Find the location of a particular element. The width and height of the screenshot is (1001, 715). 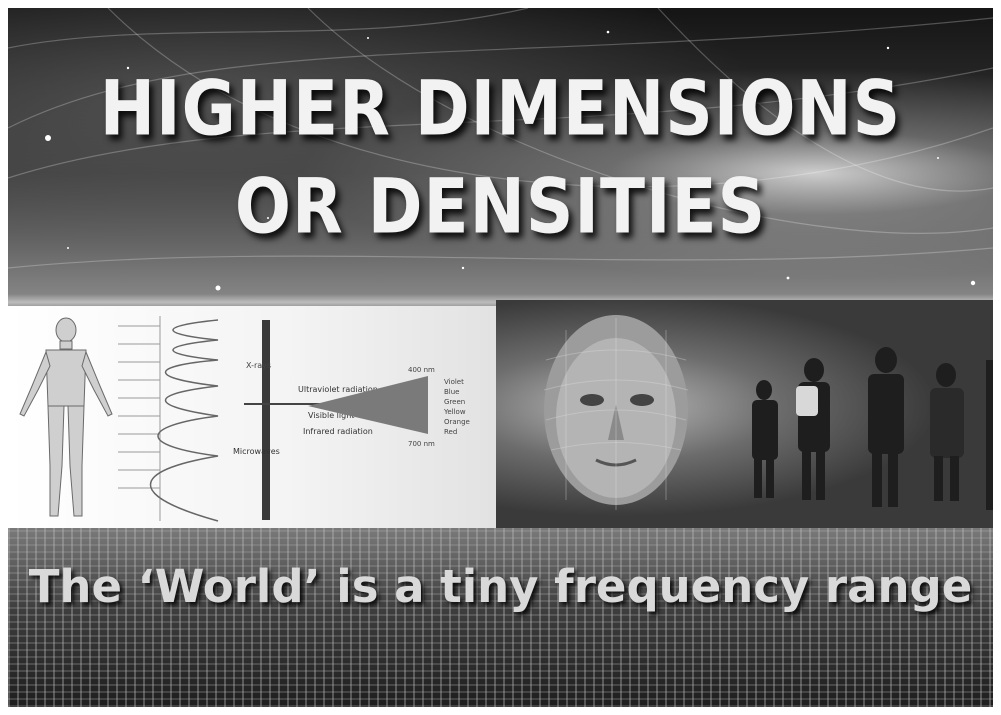

label-ultraviolet: Ultraviolet radiation is located at coordinates (338, 389).